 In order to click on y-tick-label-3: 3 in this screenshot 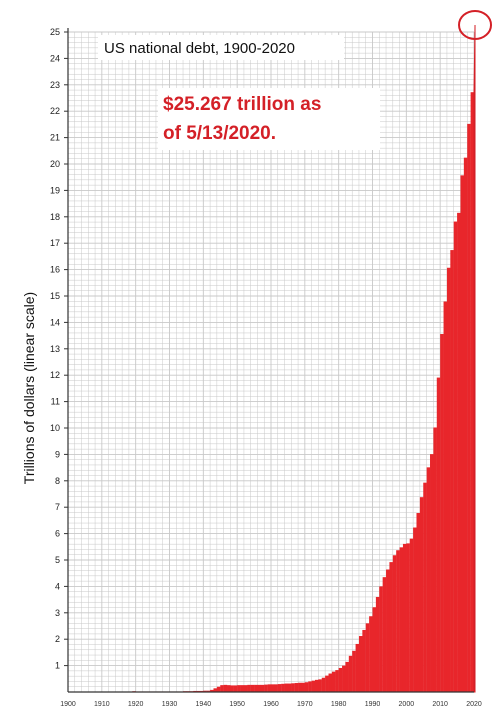, I will do `click(57, 613)`.